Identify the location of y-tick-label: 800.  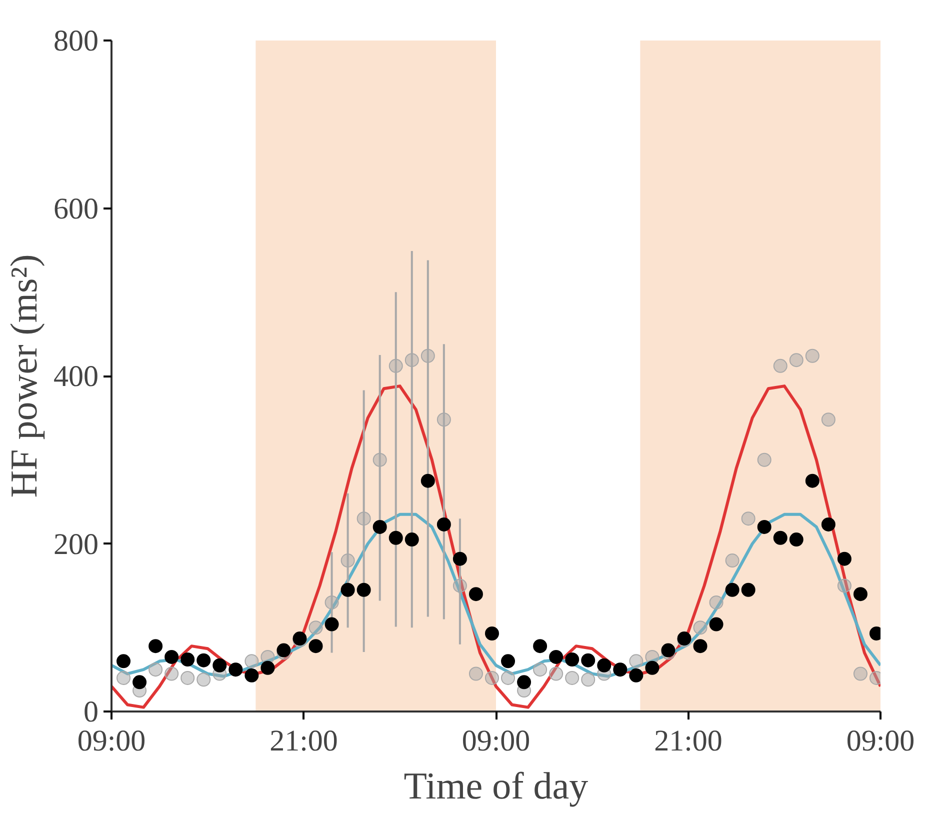
(76, 41).